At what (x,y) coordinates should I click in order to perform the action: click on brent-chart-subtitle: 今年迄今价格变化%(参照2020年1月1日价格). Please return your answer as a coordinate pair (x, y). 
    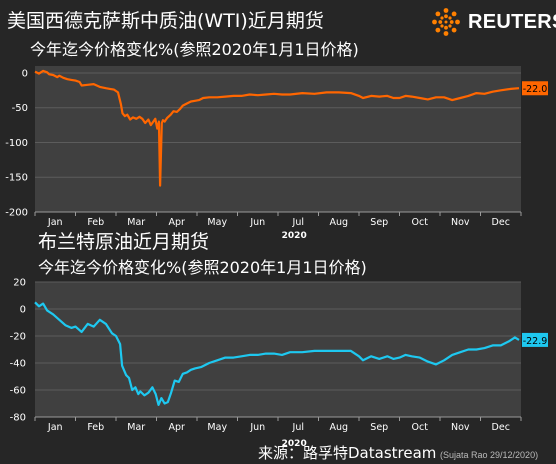
    Looking at the image, I should click on (202, 267).